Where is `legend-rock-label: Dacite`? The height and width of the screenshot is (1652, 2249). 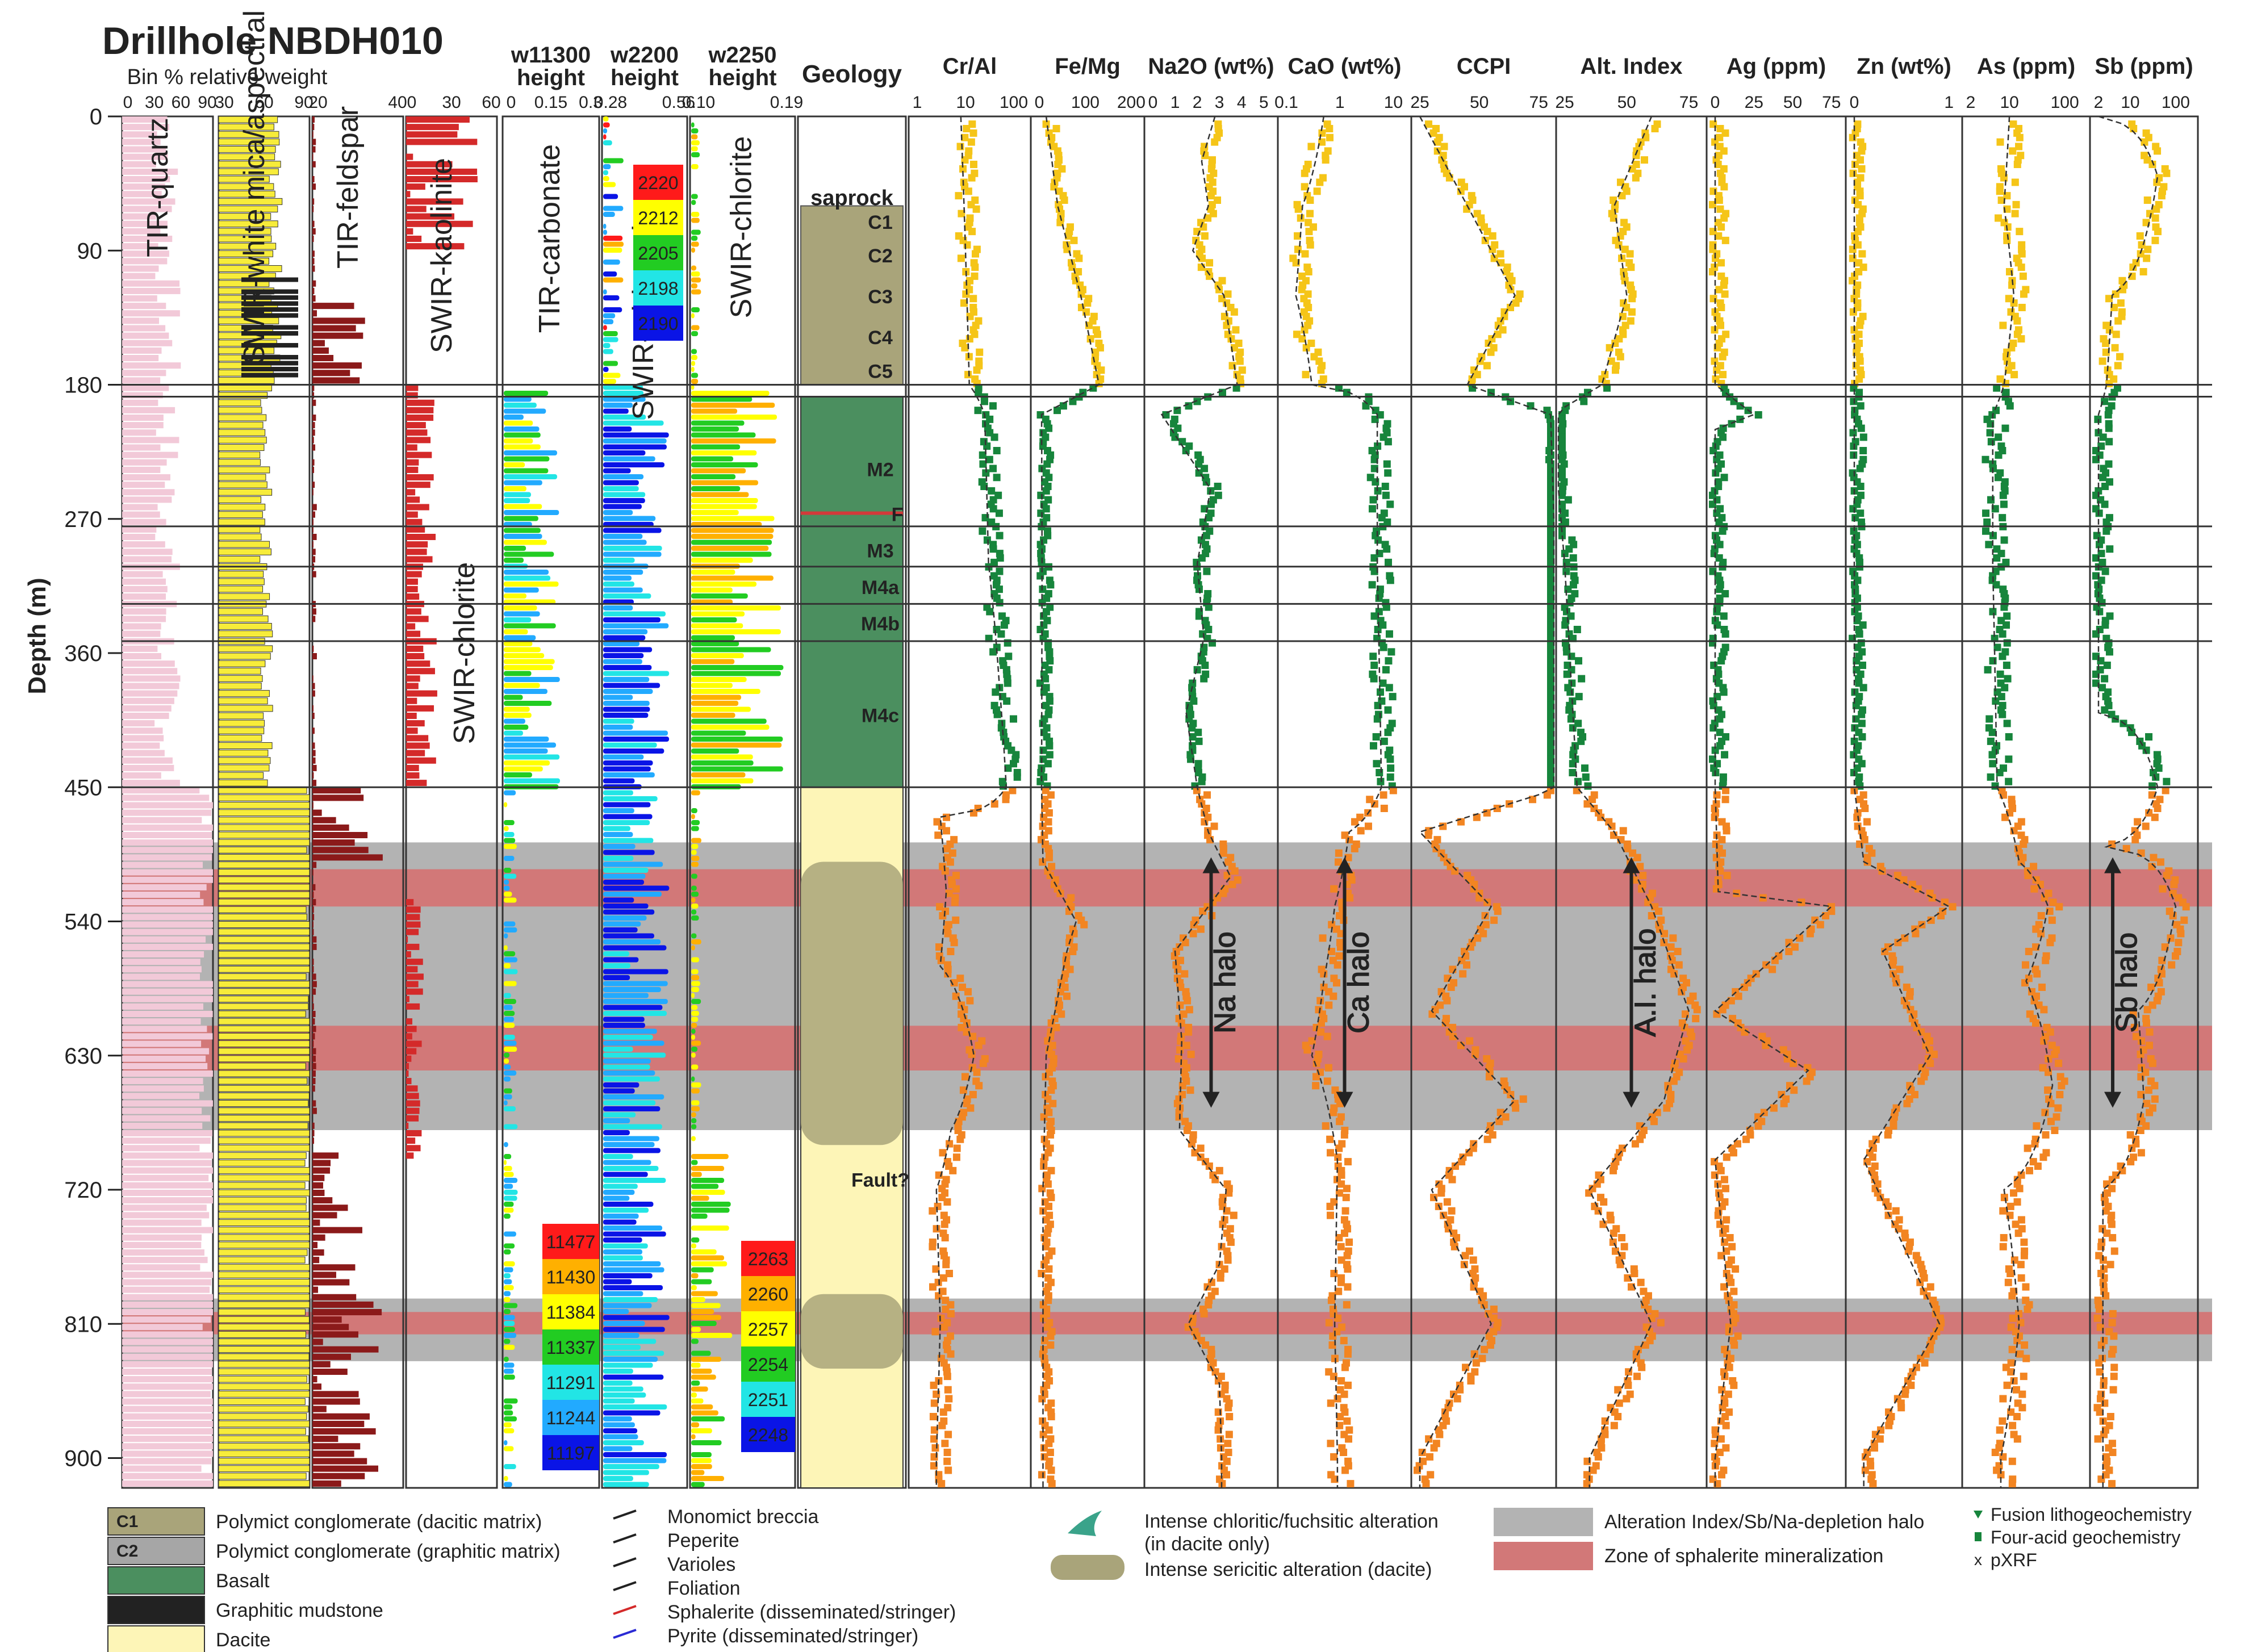
legend-rock-label: Dacite is located at coordinates (243, 1640).